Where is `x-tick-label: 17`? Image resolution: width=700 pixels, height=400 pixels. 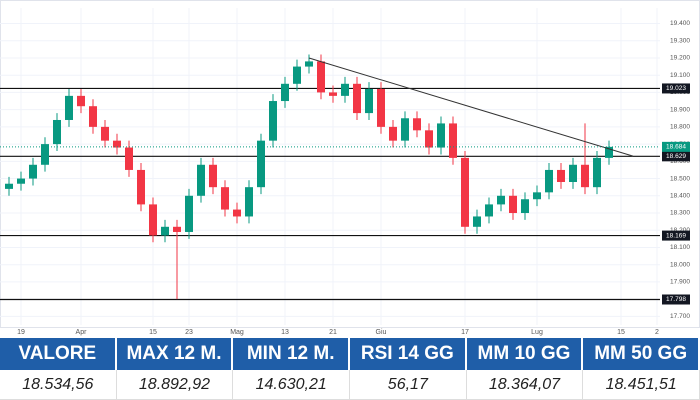
x-tick-label: 17 is located at coordinates (465, 332).